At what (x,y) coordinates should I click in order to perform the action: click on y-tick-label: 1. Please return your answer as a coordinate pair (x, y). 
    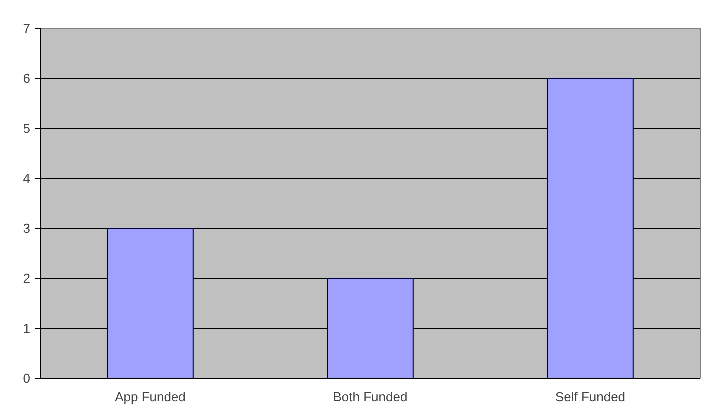
    Looking at the image, I should click on (27, 328).